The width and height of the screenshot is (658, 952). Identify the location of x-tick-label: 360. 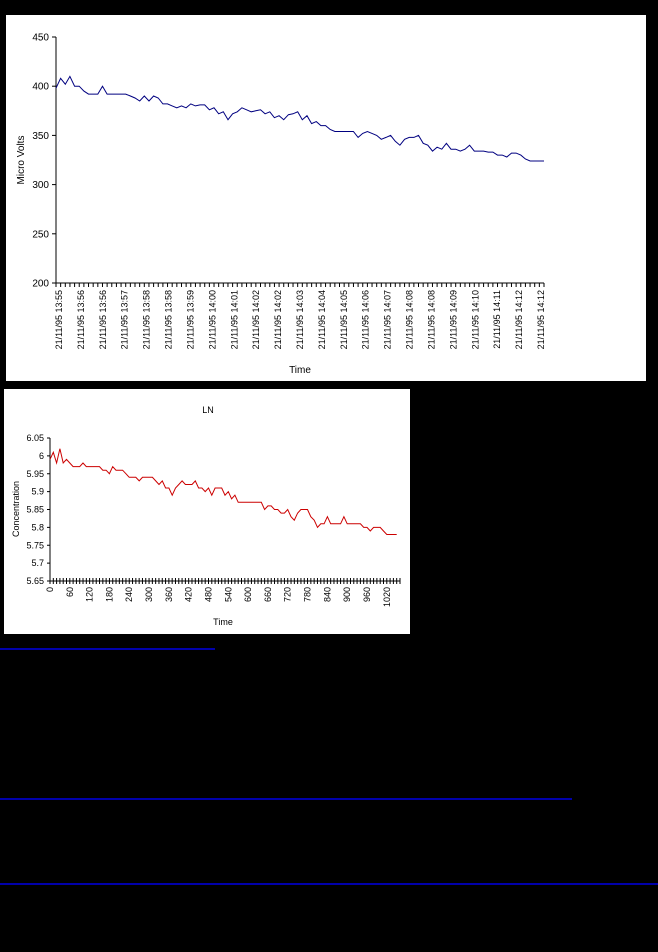
(169, 594).